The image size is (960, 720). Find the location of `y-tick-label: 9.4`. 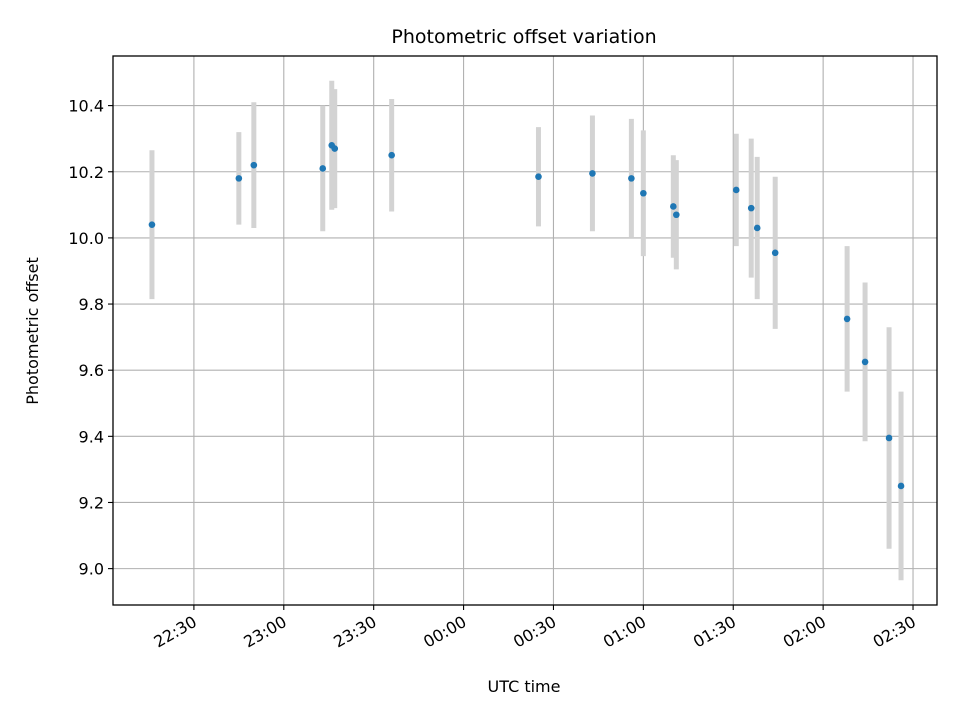

y-tick-label: 9.4 is located at coordinates (91, 436).